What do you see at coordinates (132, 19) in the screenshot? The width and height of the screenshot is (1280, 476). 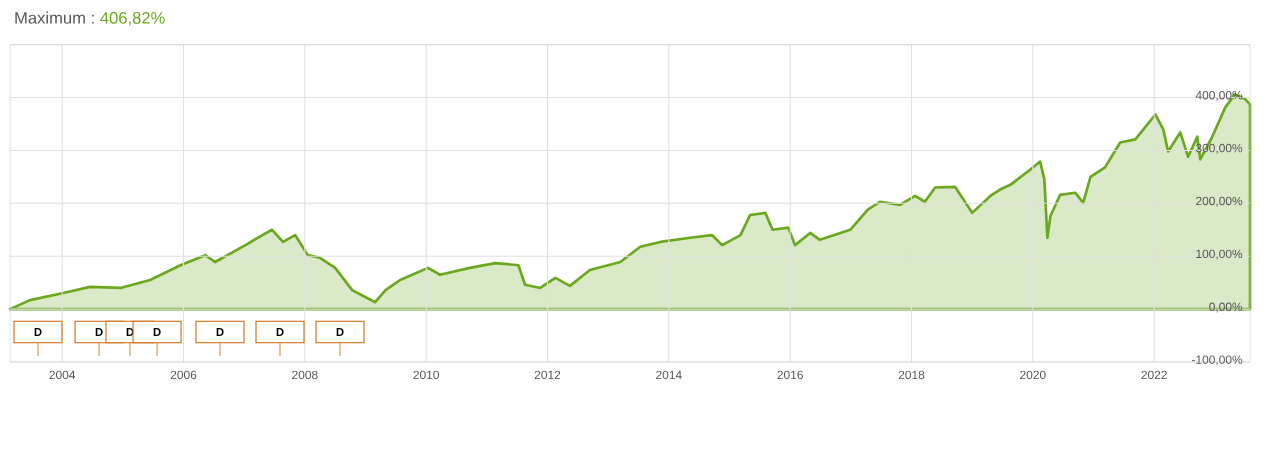 I see `chart-subtitle: 406,82%` at bounding box center [132, 19].